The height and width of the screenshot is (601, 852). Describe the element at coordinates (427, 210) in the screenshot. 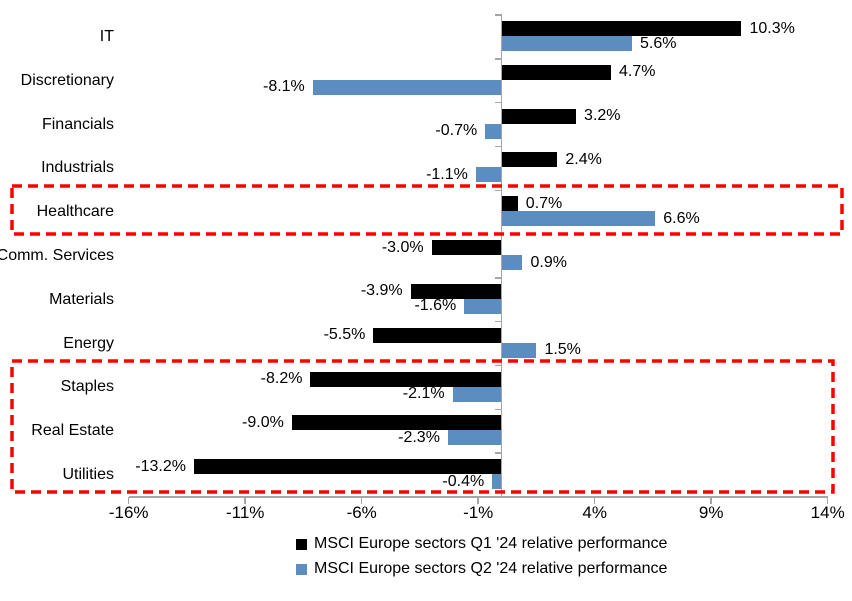

I see `highlight-box` at that location.